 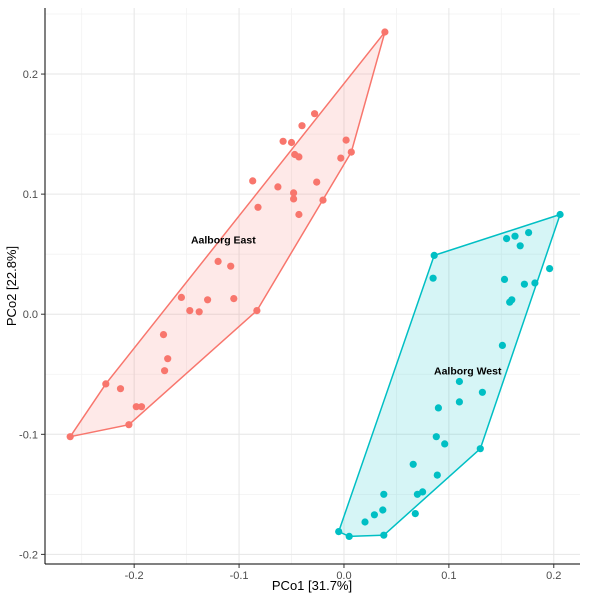 I want to click on y-axis-title: PCo2 [22.8%], so click(x=11, y=286).